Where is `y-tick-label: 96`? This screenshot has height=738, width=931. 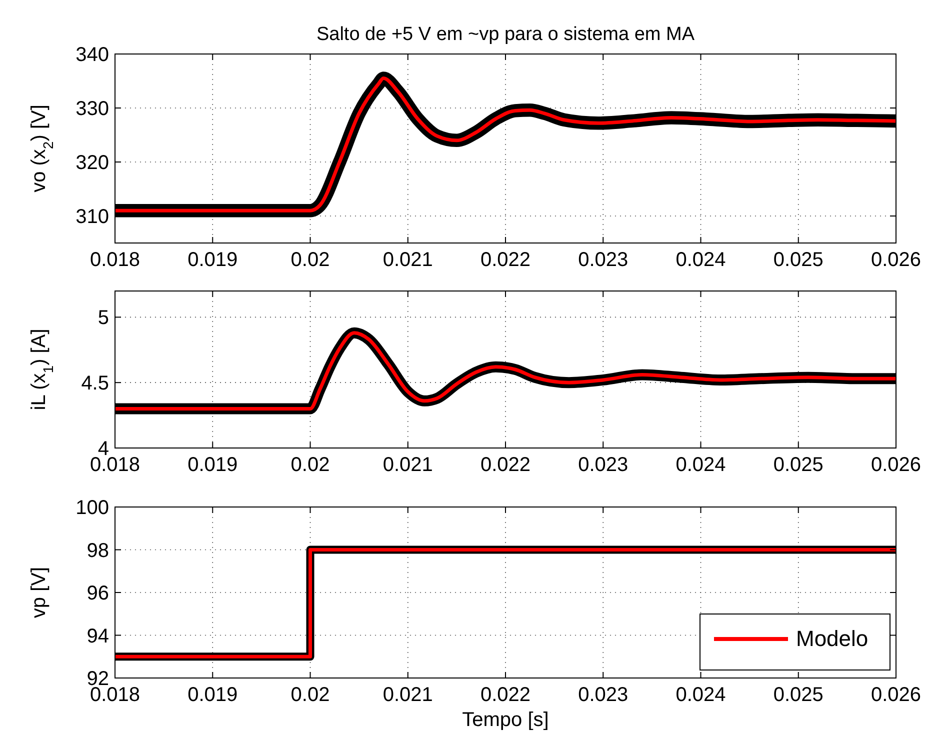
y-tick-label: 96 is located at coordinates (97, 593).